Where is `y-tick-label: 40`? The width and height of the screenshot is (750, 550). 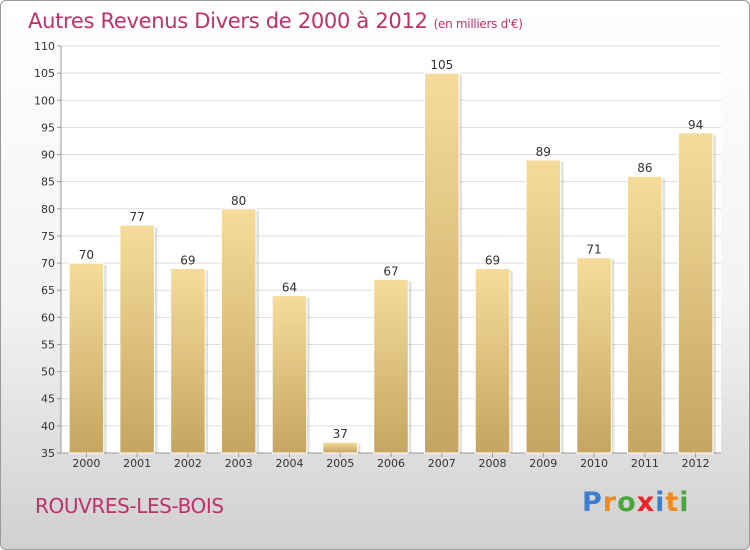 y-tick-label: 40 is located at coordinates (48, 426).